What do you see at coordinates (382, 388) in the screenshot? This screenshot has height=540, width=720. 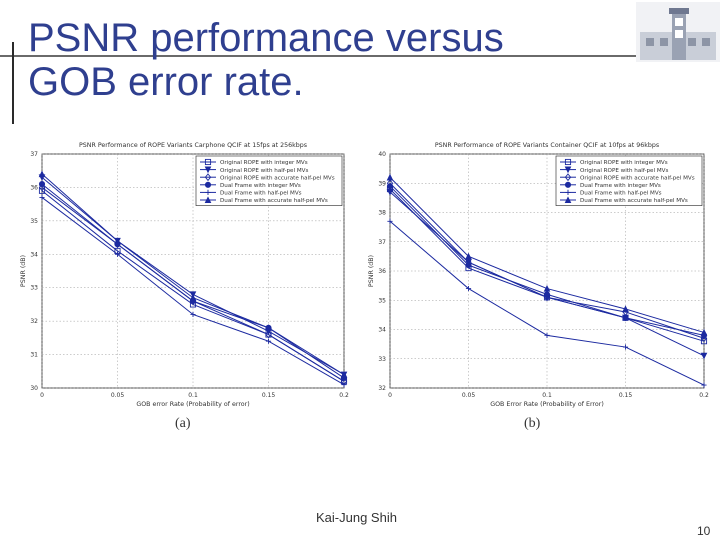 I see `chart-b-ytick-label: 32` at bounding box center [382, 388].